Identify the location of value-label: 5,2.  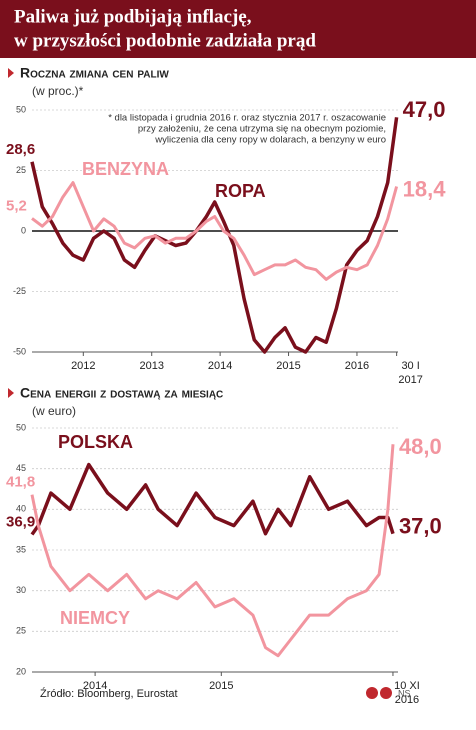
(16, 205).